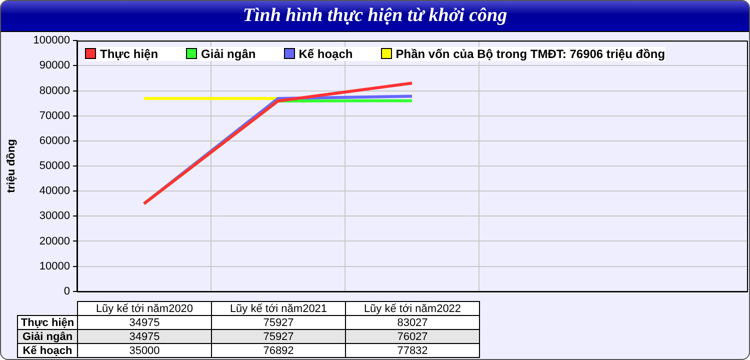 The height and width of the screenshot is (360, 750). Describe the element at coordinates (47, 337) in the screenshot. I see `text: Giải ngân` at that location.